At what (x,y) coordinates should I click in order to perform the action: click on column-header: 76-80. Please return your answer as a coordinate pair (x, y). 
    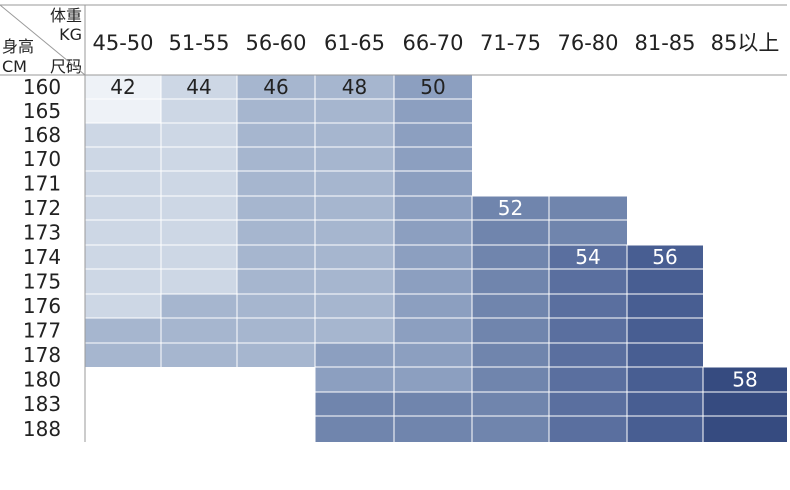
    Looking at the image, I should click on (587, 43).